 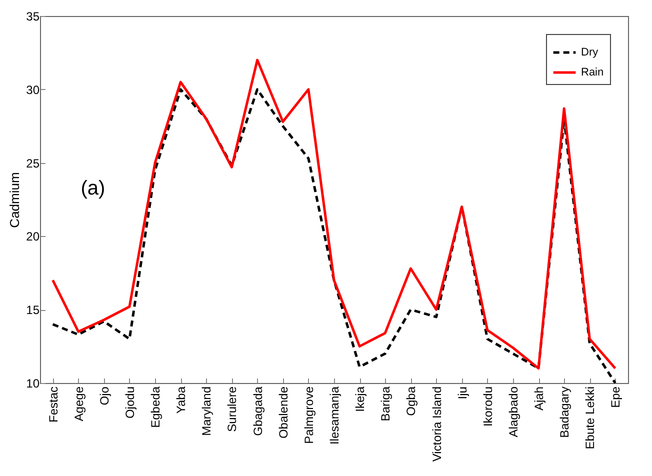 What do you see at coordinates (385, 404) in the screenshot?
I see `x-tick-label: Bariga` at bounding box center [385, 404].